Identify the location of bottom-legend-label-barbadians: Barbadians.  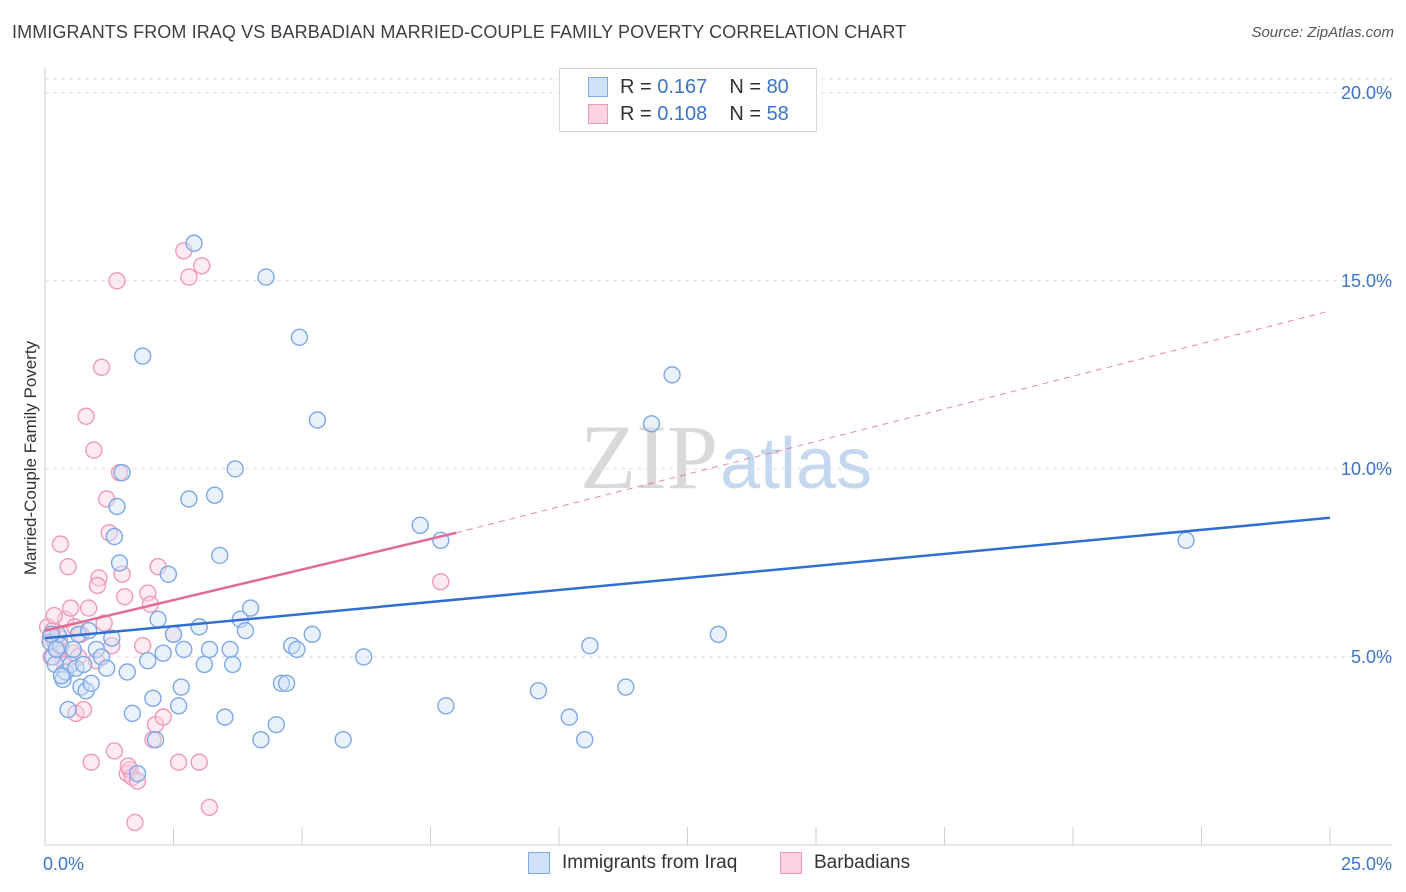
(862, 862).